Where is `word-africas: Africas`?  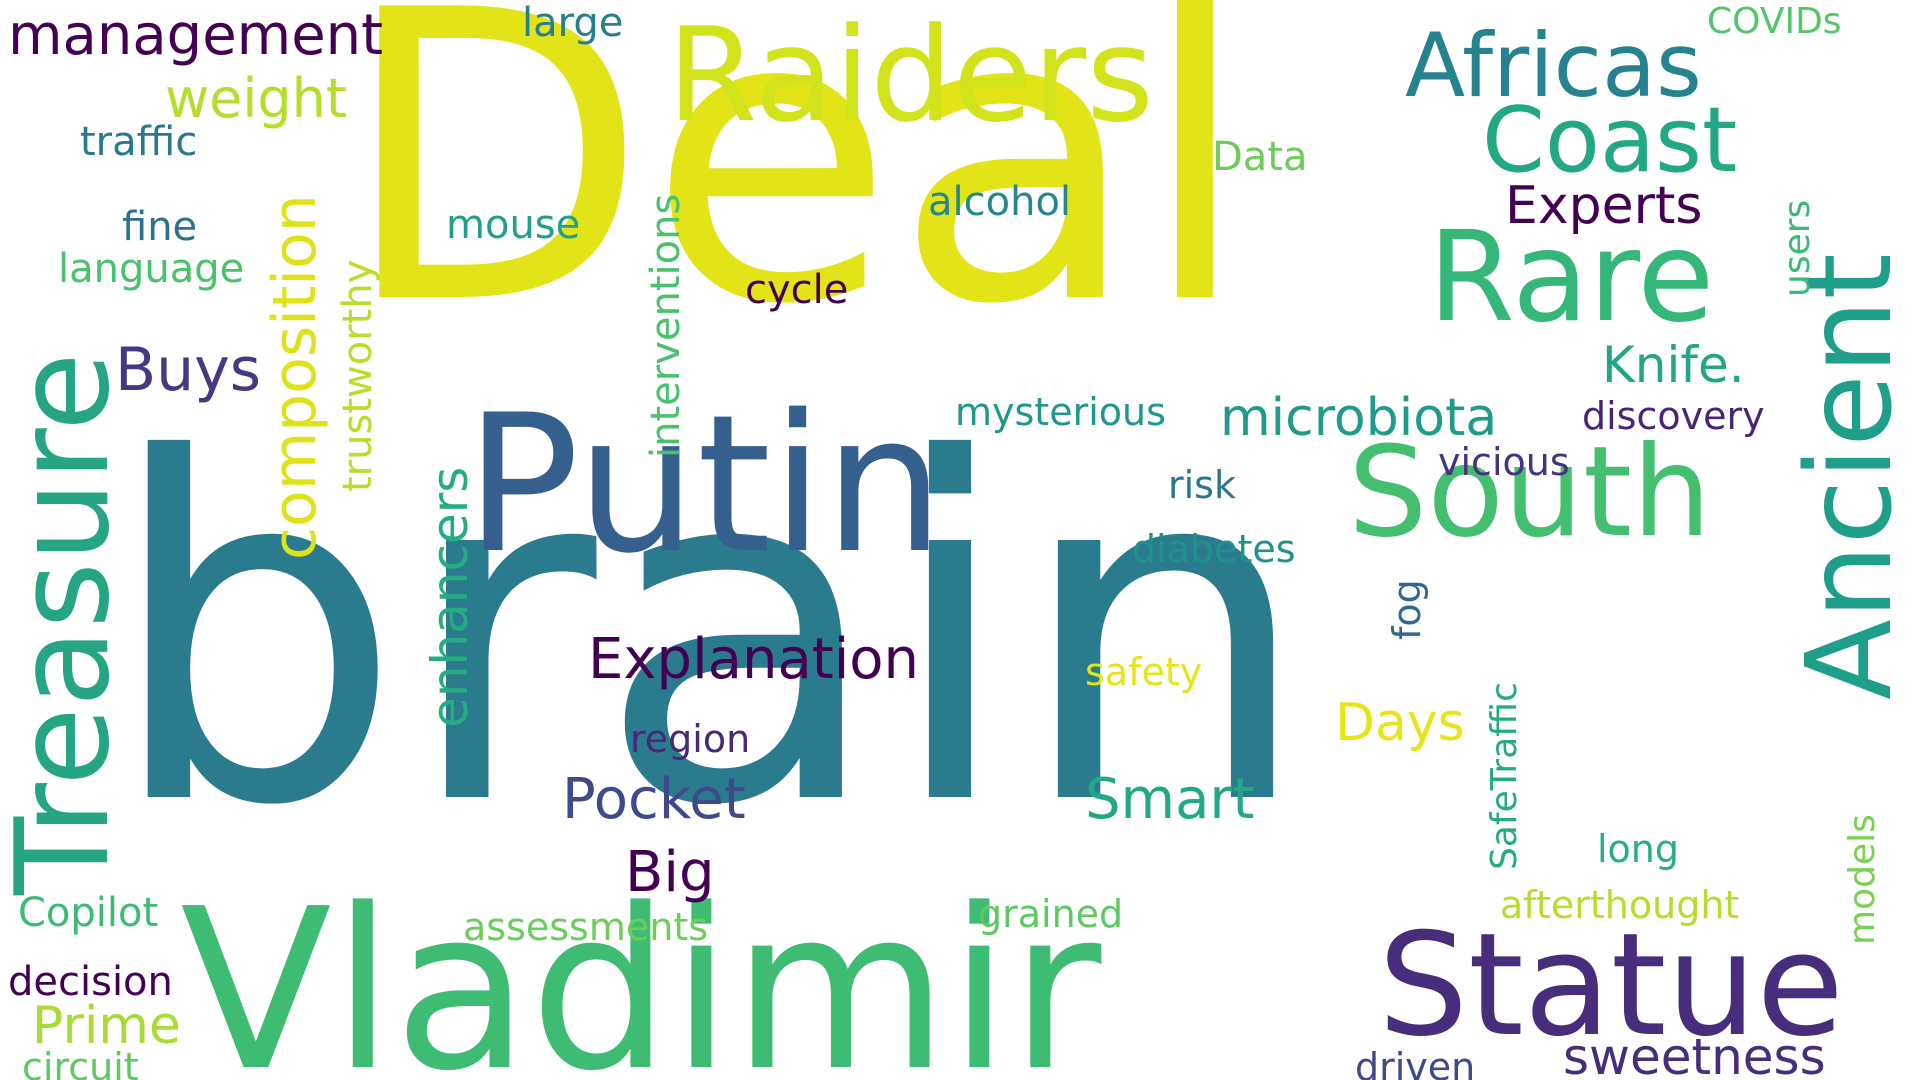 word-africas: Africas is located at coordinates (1553, 65).